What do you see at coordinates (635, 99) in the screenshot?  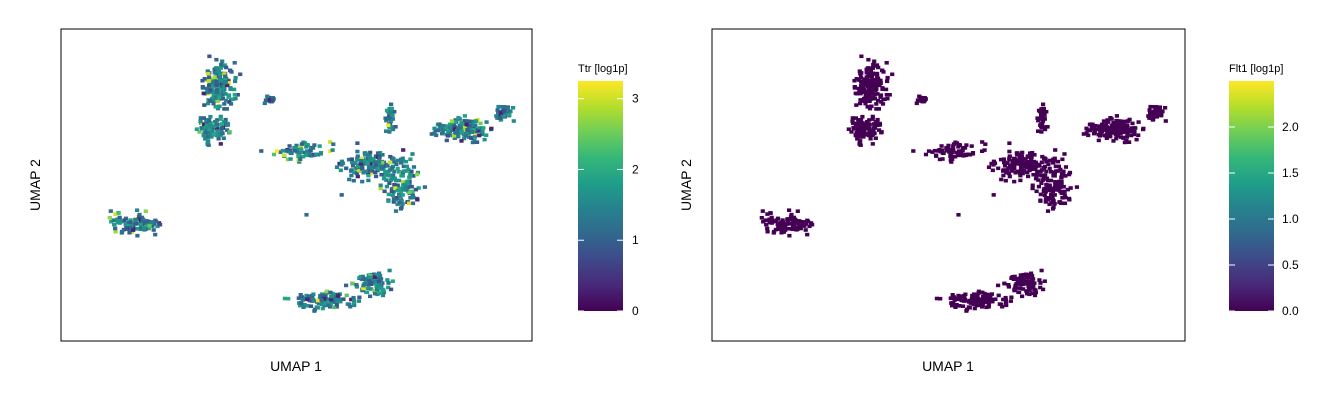 I see `colorbar-tick-label: 3` at bounding box center [635, 99].